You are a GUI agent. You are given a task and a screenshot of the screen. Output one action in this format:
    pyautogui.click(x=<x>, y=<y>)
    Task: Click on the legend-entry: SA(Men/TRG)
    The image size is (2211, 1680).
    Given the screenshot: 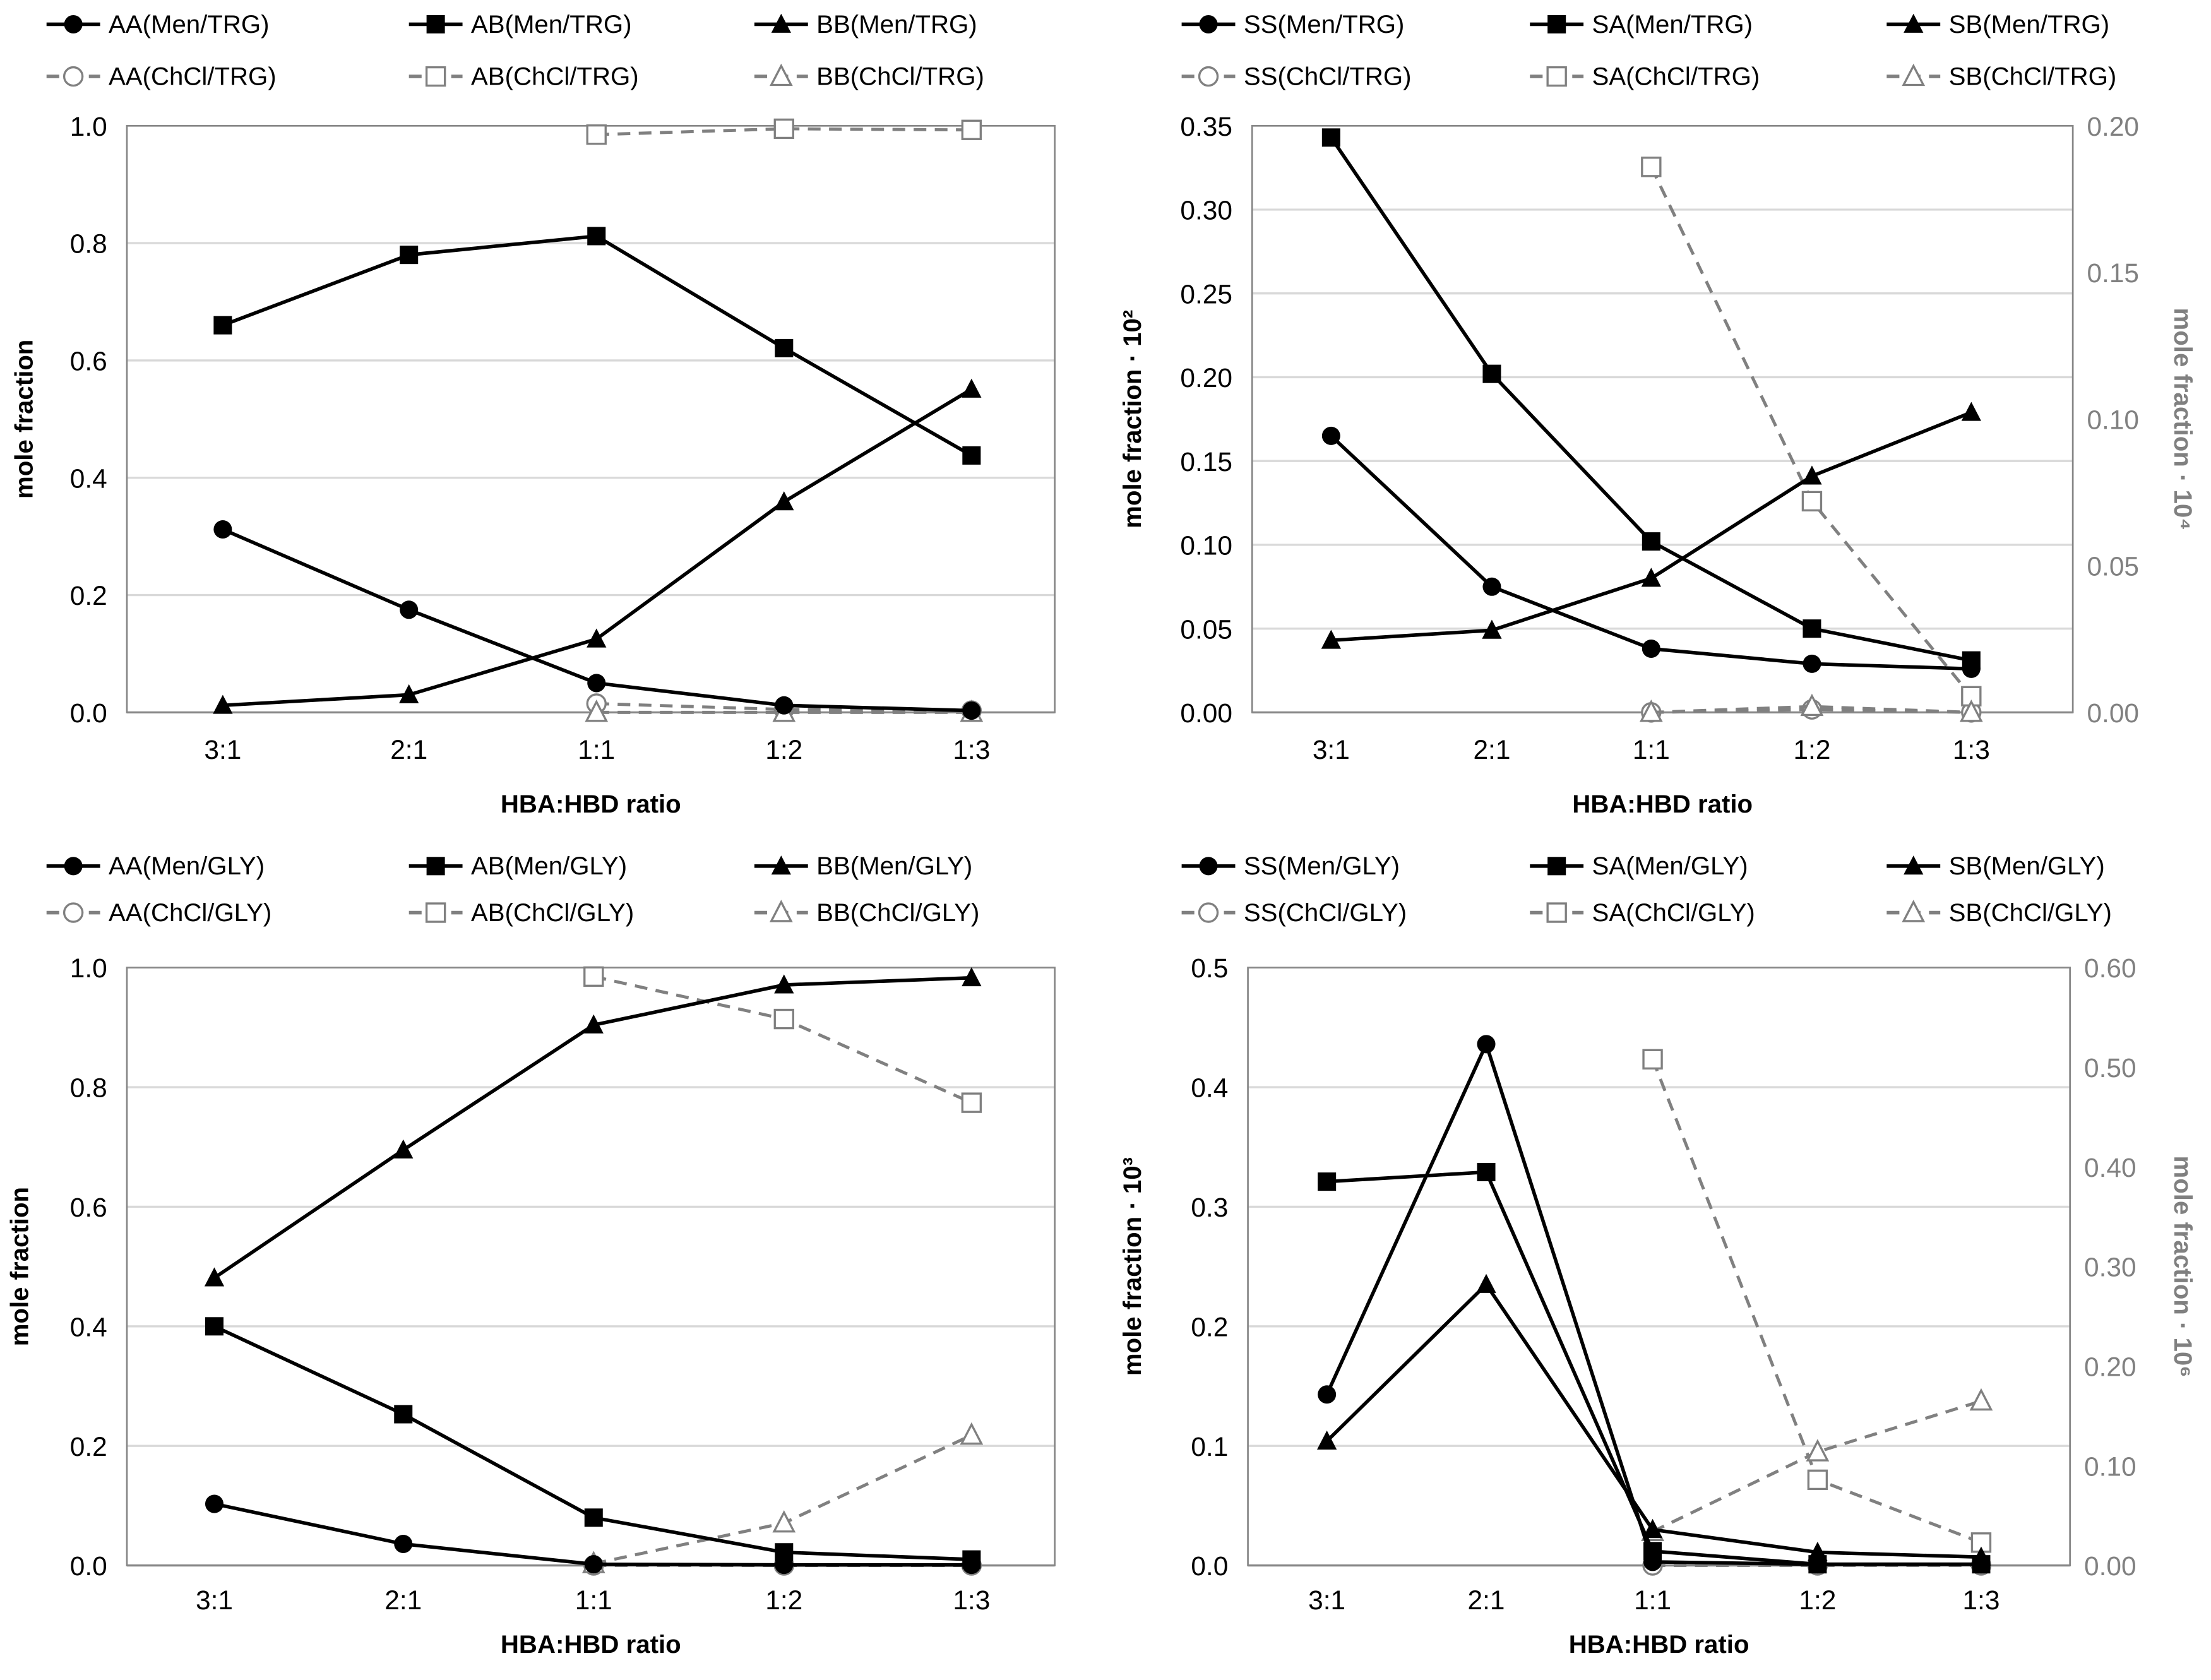 What is the action you would take?
    pyautogui.click(x=1641, y=24)
    